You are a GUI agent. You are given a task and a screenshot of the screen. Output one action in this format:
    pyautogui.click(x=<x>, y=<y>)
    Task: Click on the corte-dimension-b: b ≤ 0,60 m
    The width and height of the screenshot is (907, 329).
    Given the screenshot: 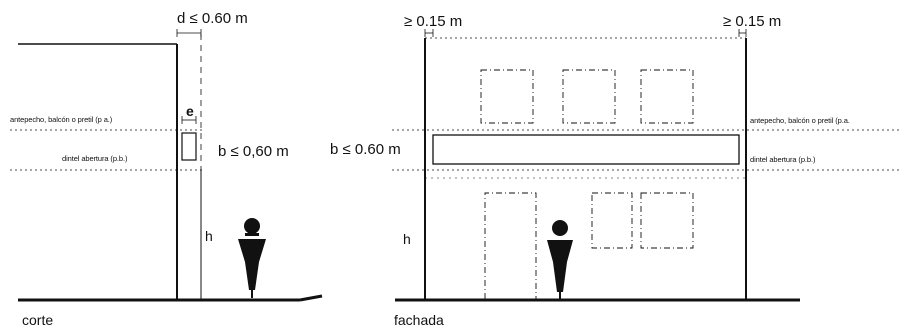 What is the action you would take?
    pyautogui.click(x=253, y=151)
    